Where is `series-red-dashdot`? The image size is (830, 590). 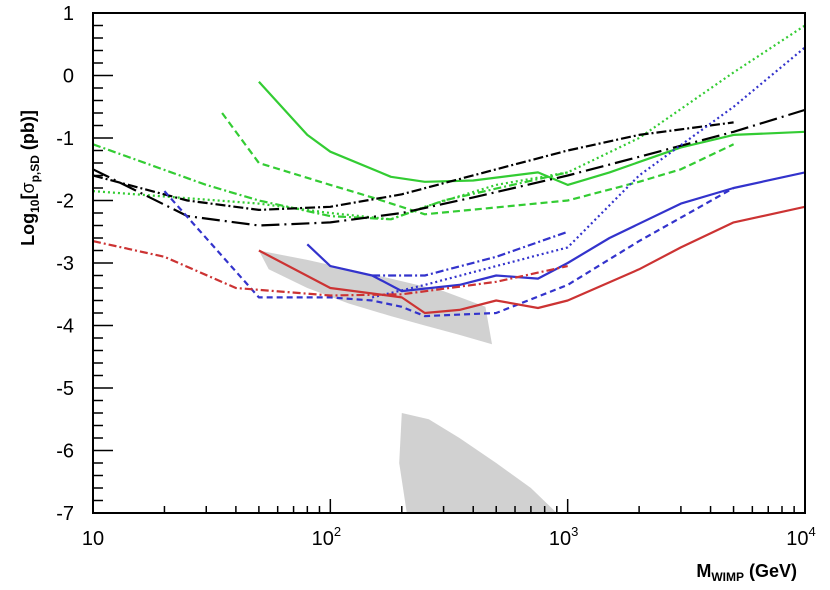
series-red-dashdot is located at coordinates (330, 268).